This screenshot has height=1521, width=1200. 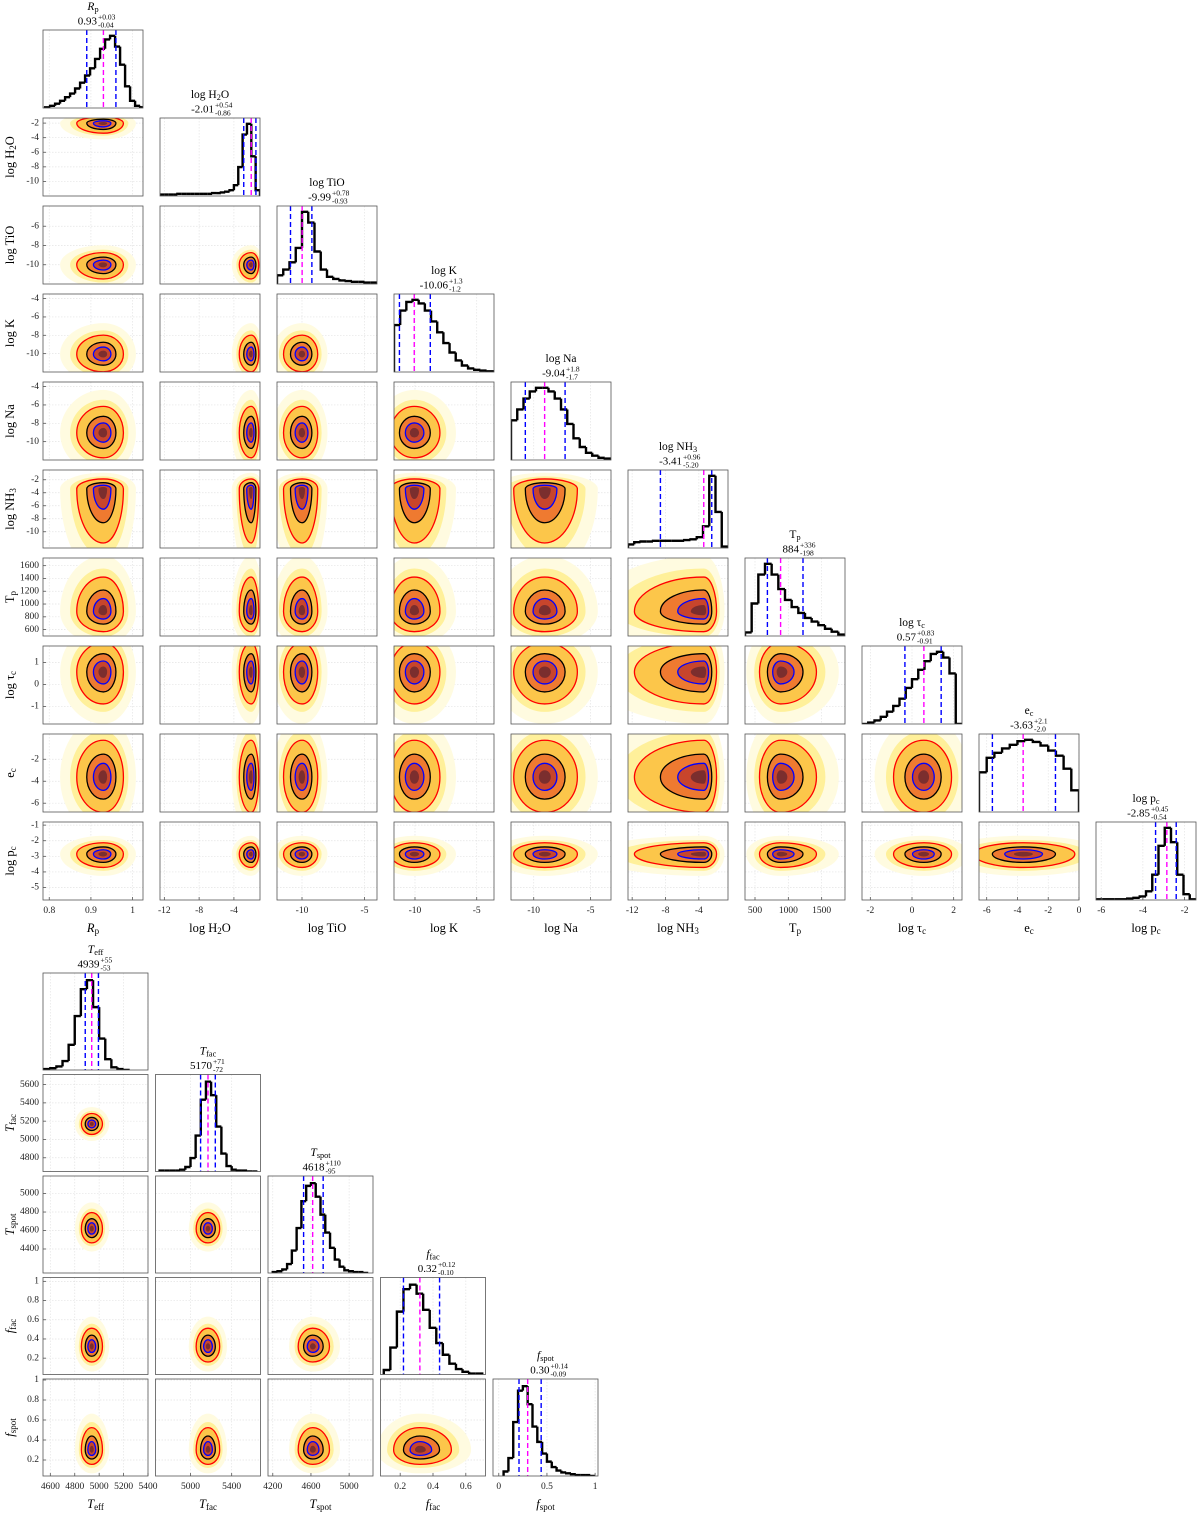 I want to click on x-axis-label: ec, so click(x=1029, y=928).